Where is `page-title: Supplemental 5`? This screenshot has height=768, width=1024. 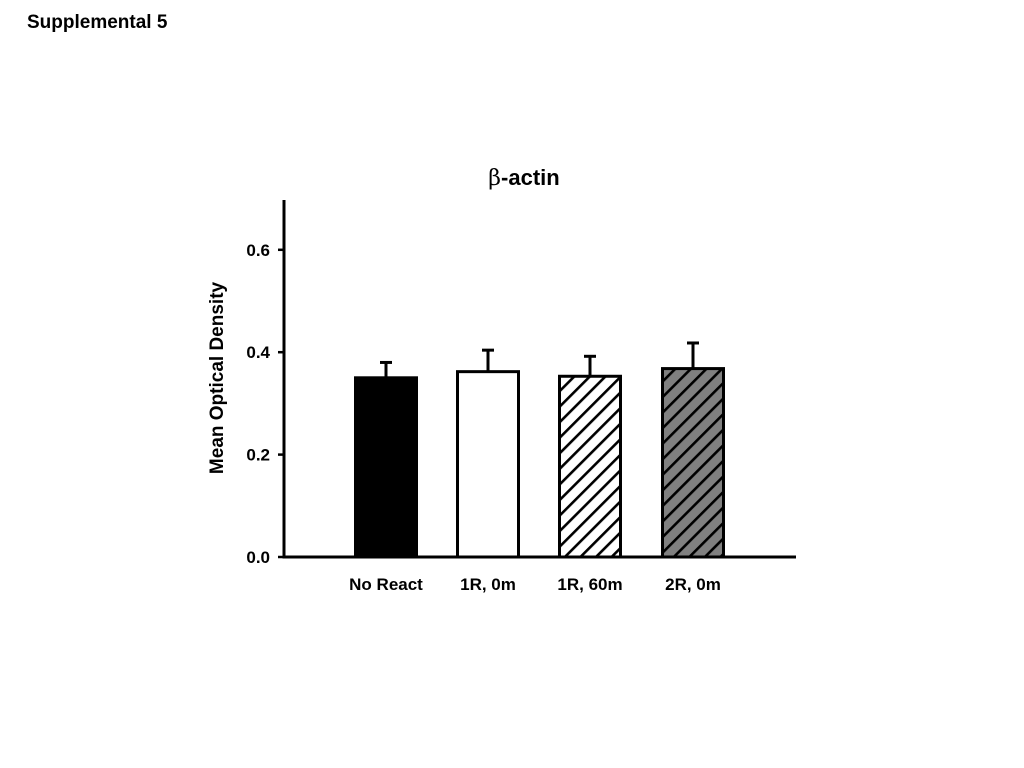
page-title: Supplemental 5 is located at coordinates (97, 22).